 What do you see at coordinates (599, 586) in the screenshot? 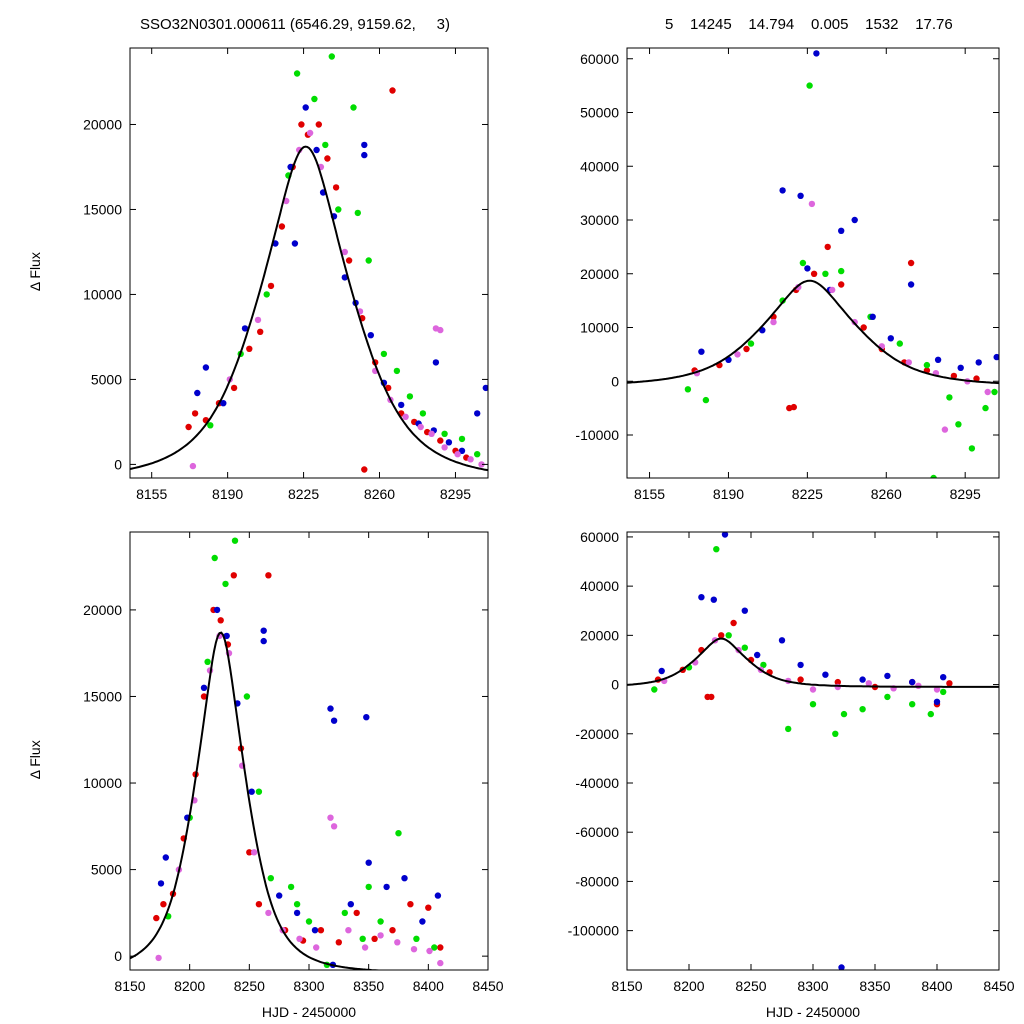
I see `y-tick-label: 40000` at bounding box center [599, 586].